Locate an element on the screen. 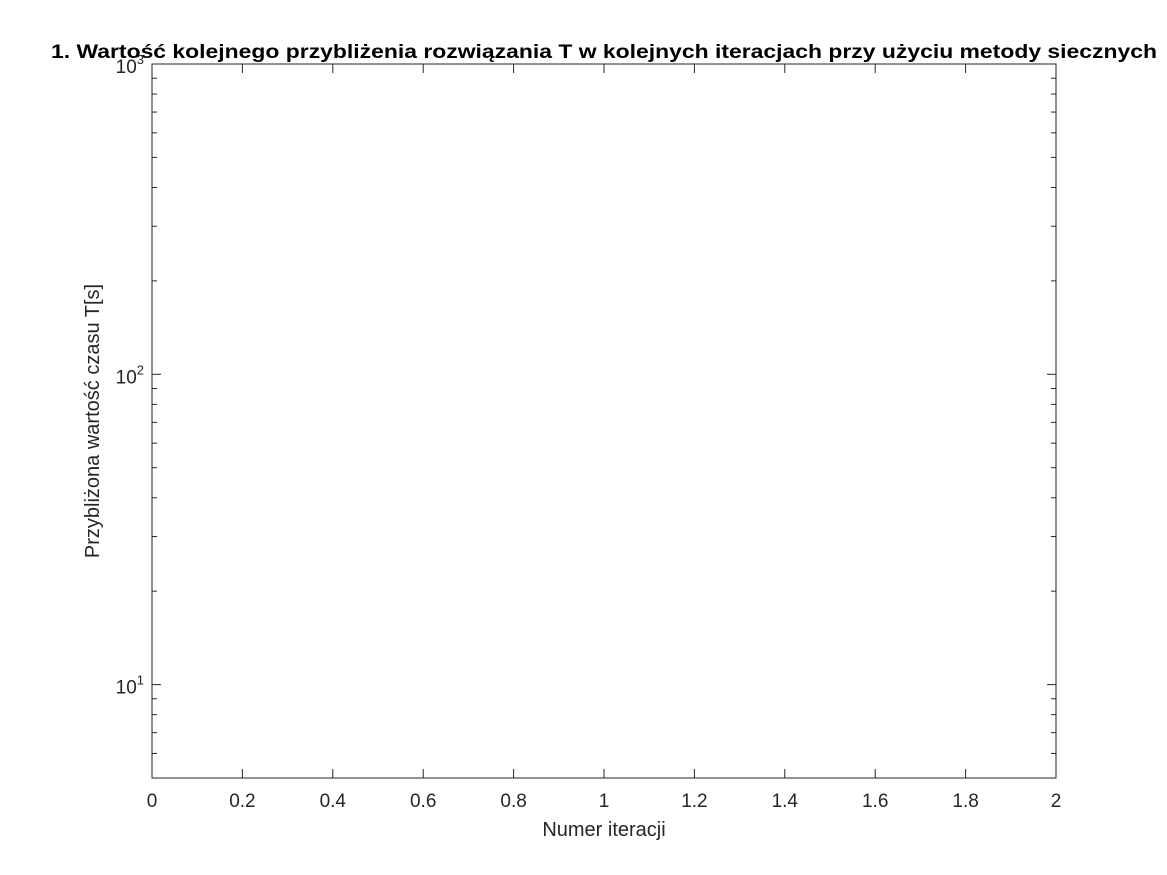 The width and height of the screenshot is (1167, 875). x-tick-label: 1.8 is located at coordinates (965, 801).